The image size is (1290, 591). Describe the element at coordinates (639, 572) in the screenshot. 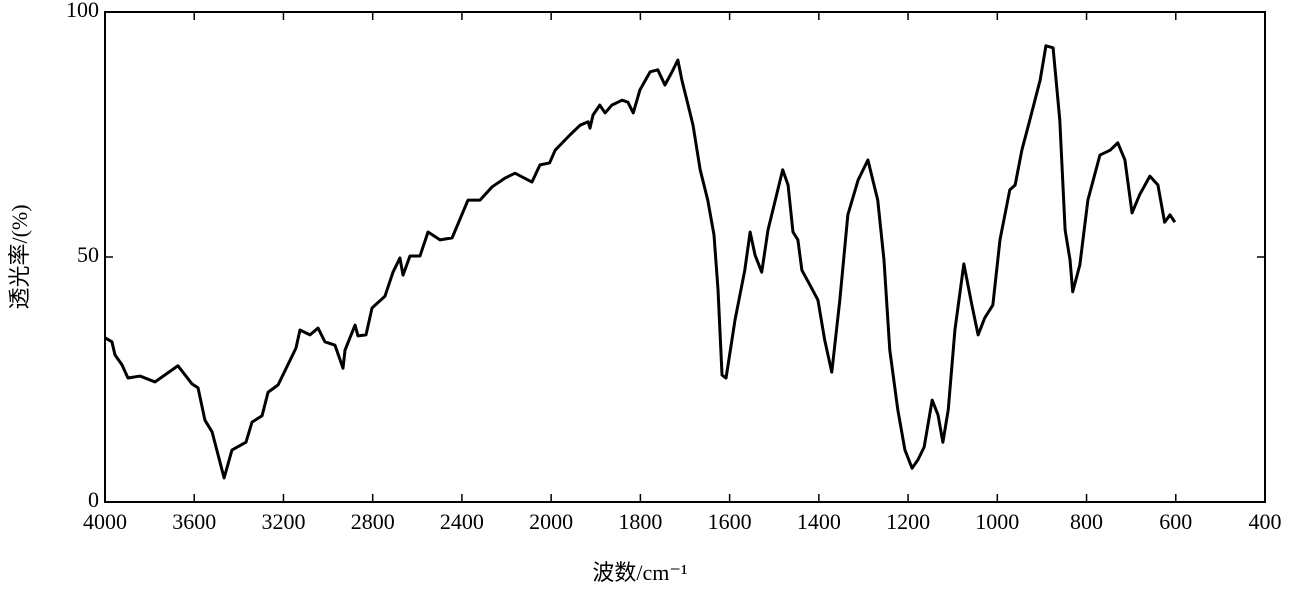

I see `x-axis-label: 波数/cm⁻¹` at that location.